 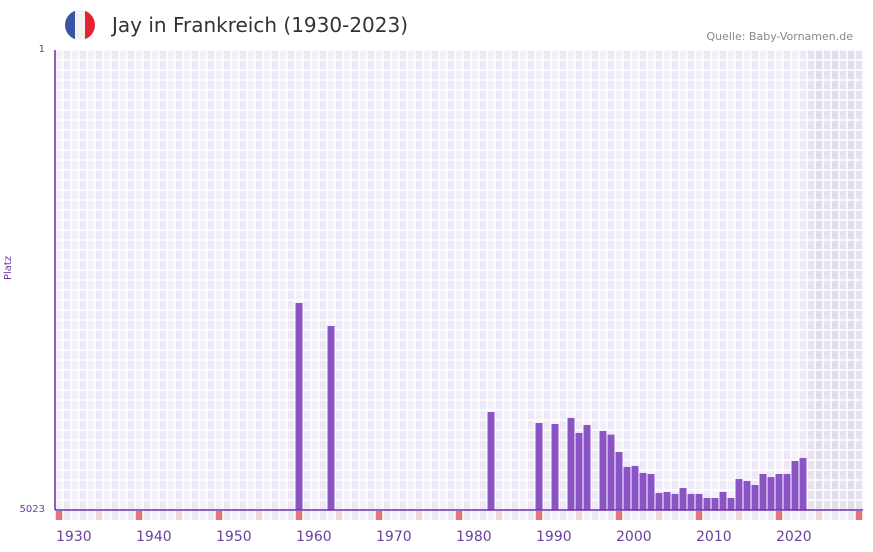 What do you see at coordinates (491, 460) in the screenshot?
I see `bar-1984` at bounding box center [491, 460].